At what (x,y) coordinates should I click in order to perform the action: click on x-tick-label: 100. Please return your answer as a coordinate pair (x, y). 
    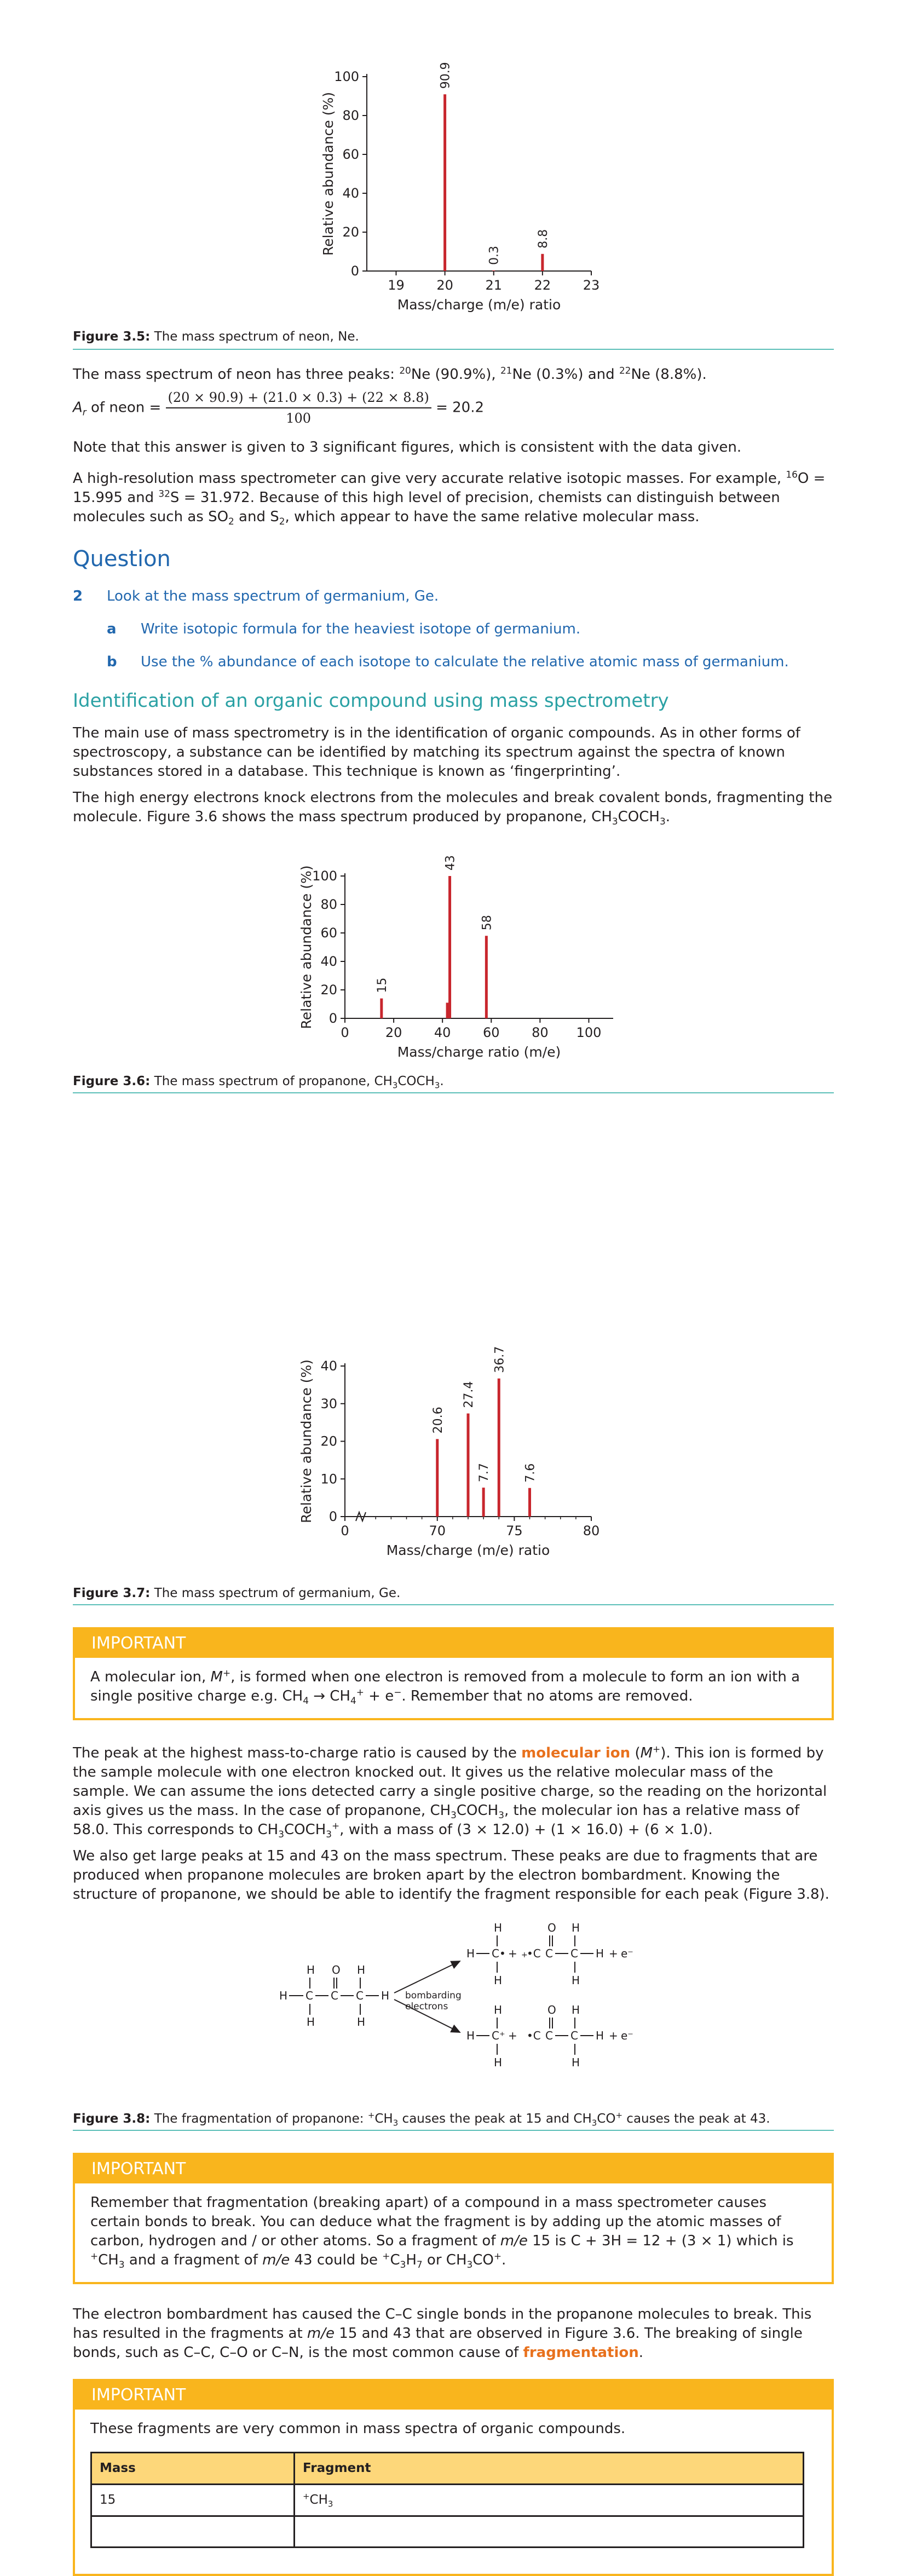
    Looking at the image, I should click on (589, 1032).